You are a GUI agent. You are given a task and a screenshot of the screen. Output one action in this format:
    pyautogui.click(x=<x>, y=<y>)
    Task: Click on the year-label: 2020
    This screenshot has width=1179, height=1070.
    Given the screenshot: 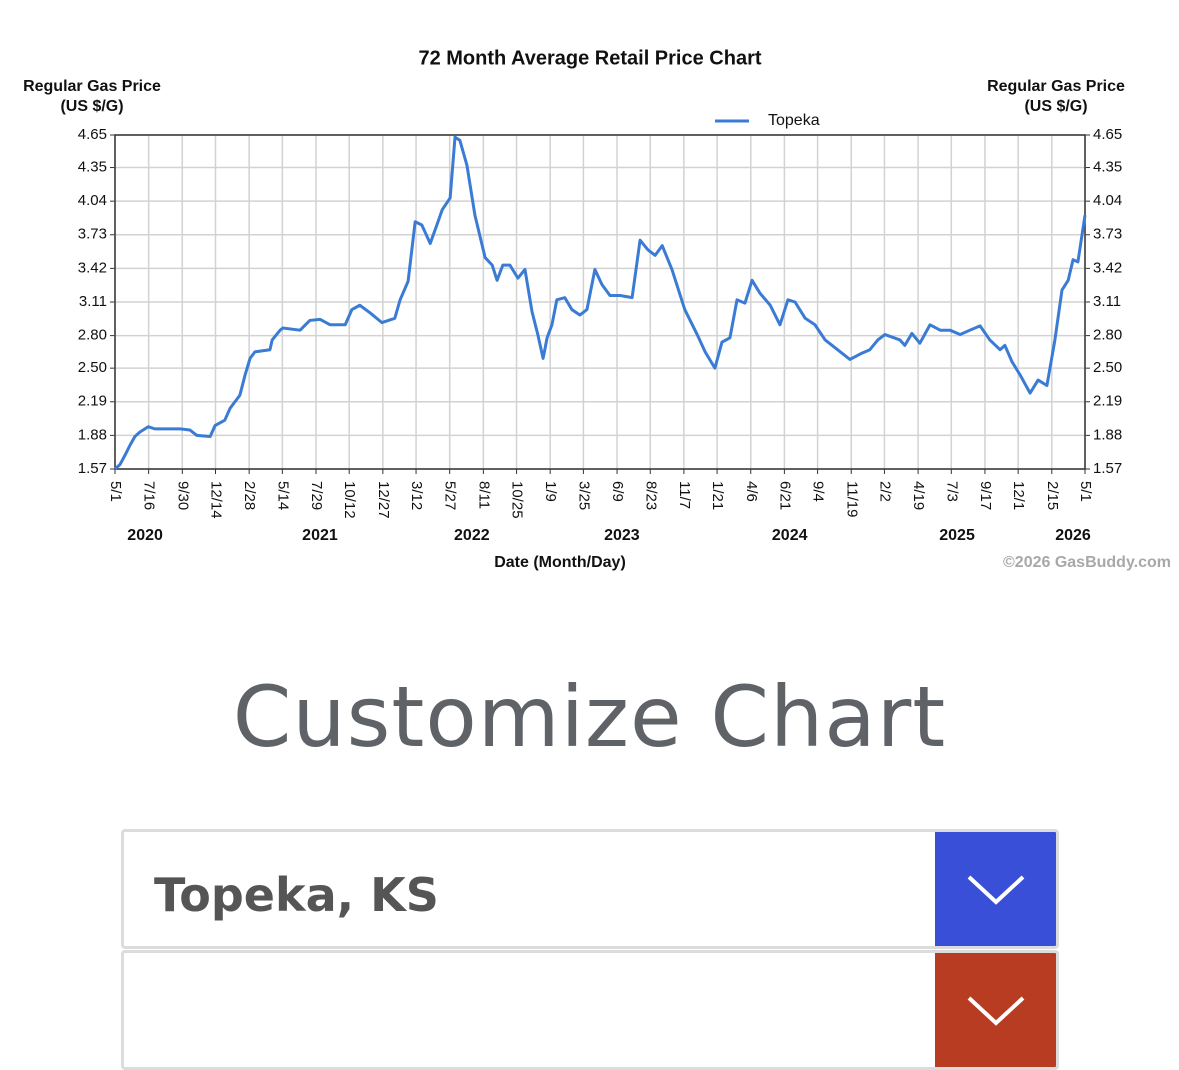 What is the action you would take?
    pyautogui.click(x=145, y=535)
    